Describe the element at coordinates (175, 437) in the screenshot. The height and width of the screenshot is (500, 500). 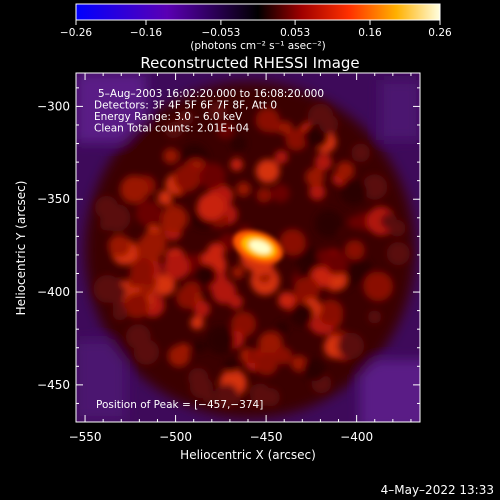
I see `x-tick-label: −500` at that location.